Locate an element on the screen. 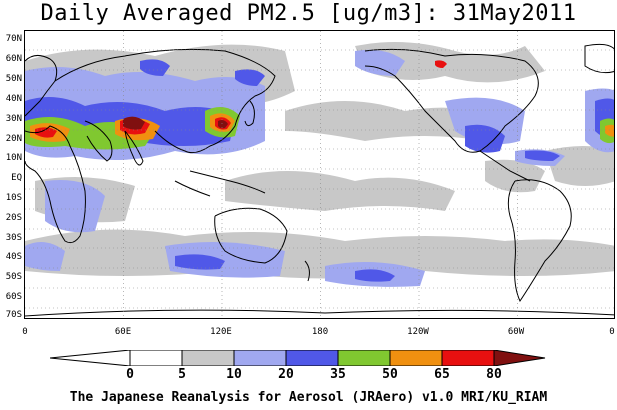 The width and height of the screenshot is (617, 410). lon-label-0-right: 0 is located at coordinates (612, 332).